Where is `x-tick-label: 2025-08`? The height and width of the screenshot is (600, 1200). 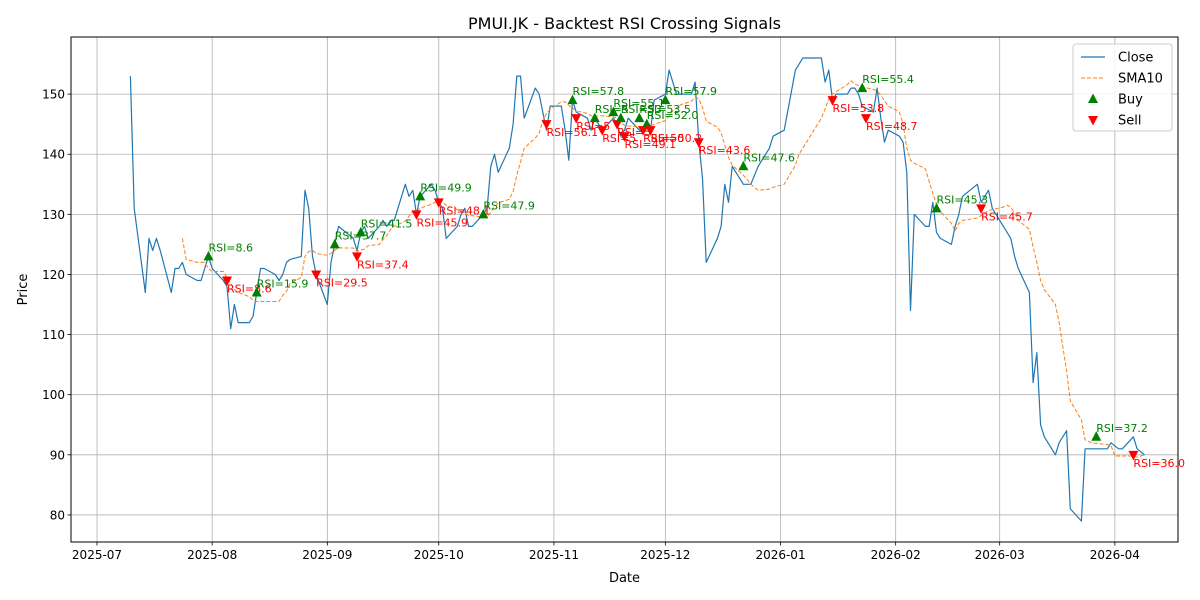
x-tick-label: 2025-08 is located at coordinates (212, 555).